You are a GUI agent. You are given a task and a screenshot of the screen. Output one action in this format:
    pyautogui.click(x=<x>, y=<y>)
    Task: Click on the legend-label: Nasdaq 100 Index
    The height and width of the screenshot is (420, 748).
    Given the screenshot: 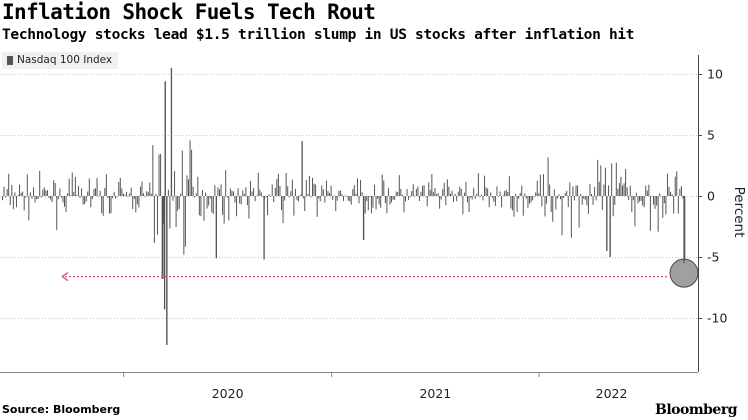 What is the action you would take?
    pyautogui.click(x=65, y=60)
    